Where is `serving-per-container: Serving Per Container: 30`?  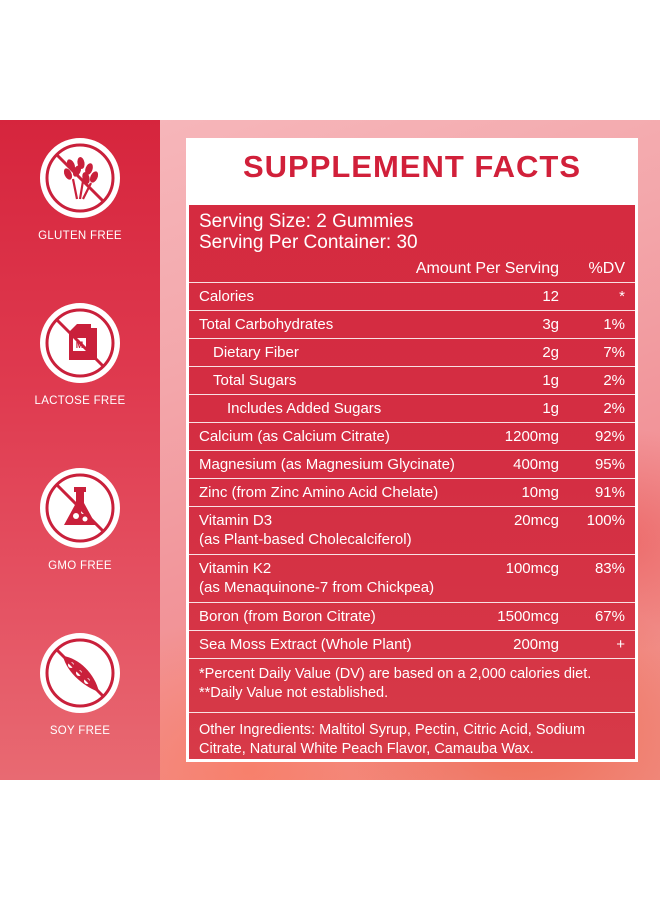 serving-per-container: Serving Per Container: 30 is located at coordinates (308, 242).